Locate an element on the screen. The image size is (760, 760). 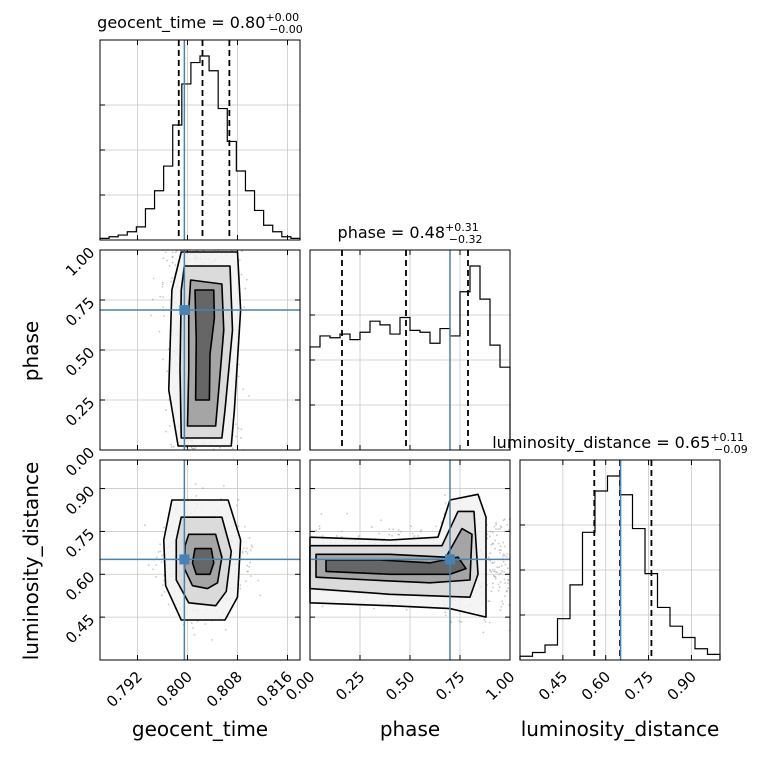
x-tick-label-luminosity-distance: 0.90 is located at coordinates (682, 686).